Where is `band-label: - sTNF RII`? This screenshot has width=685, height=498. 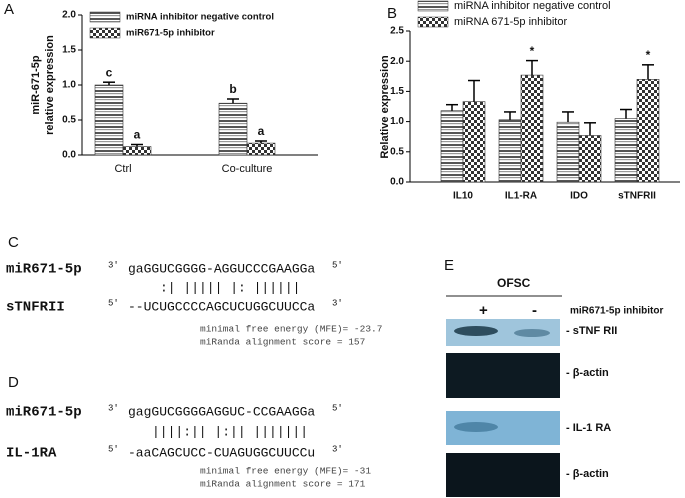
band-label: - sTNF RII is located at coordinates (591, 331).